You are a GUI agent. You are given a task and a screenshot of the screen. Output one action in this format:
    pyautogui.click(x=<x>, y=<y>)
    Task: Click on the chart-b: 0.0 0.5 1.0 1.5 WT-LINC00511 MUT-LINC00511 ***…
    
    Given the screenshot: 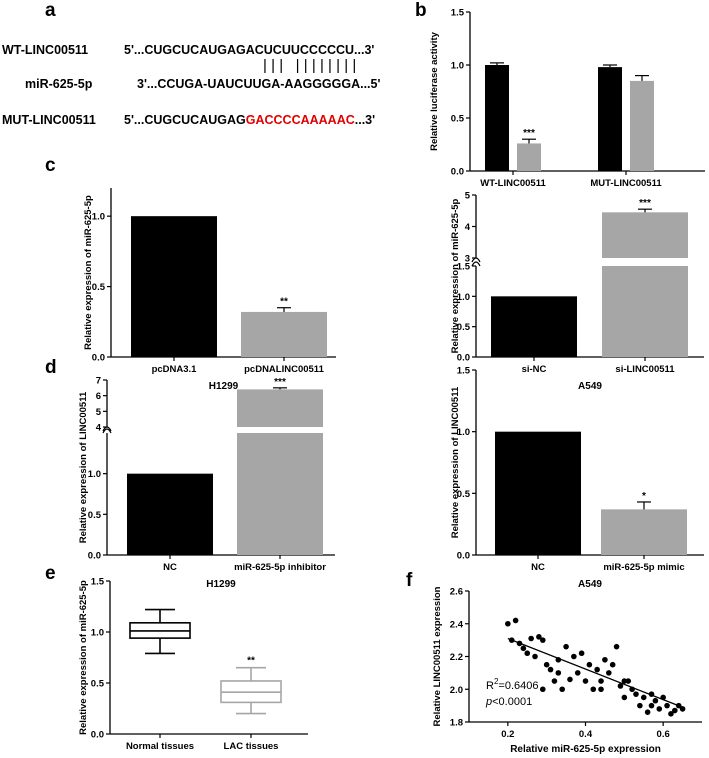 What is the action you would take?
    pyautogui.click(x=567, y=98)
    